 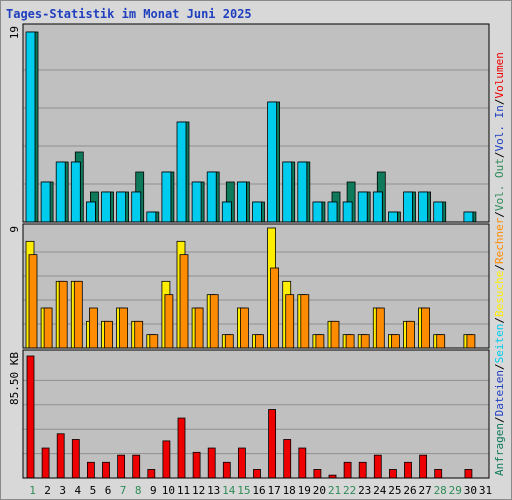 What do you see at coordinates (273, 490) in the screenshot?
I see `x-axis-label-day-17: 17` at bounding box center [273, 490].